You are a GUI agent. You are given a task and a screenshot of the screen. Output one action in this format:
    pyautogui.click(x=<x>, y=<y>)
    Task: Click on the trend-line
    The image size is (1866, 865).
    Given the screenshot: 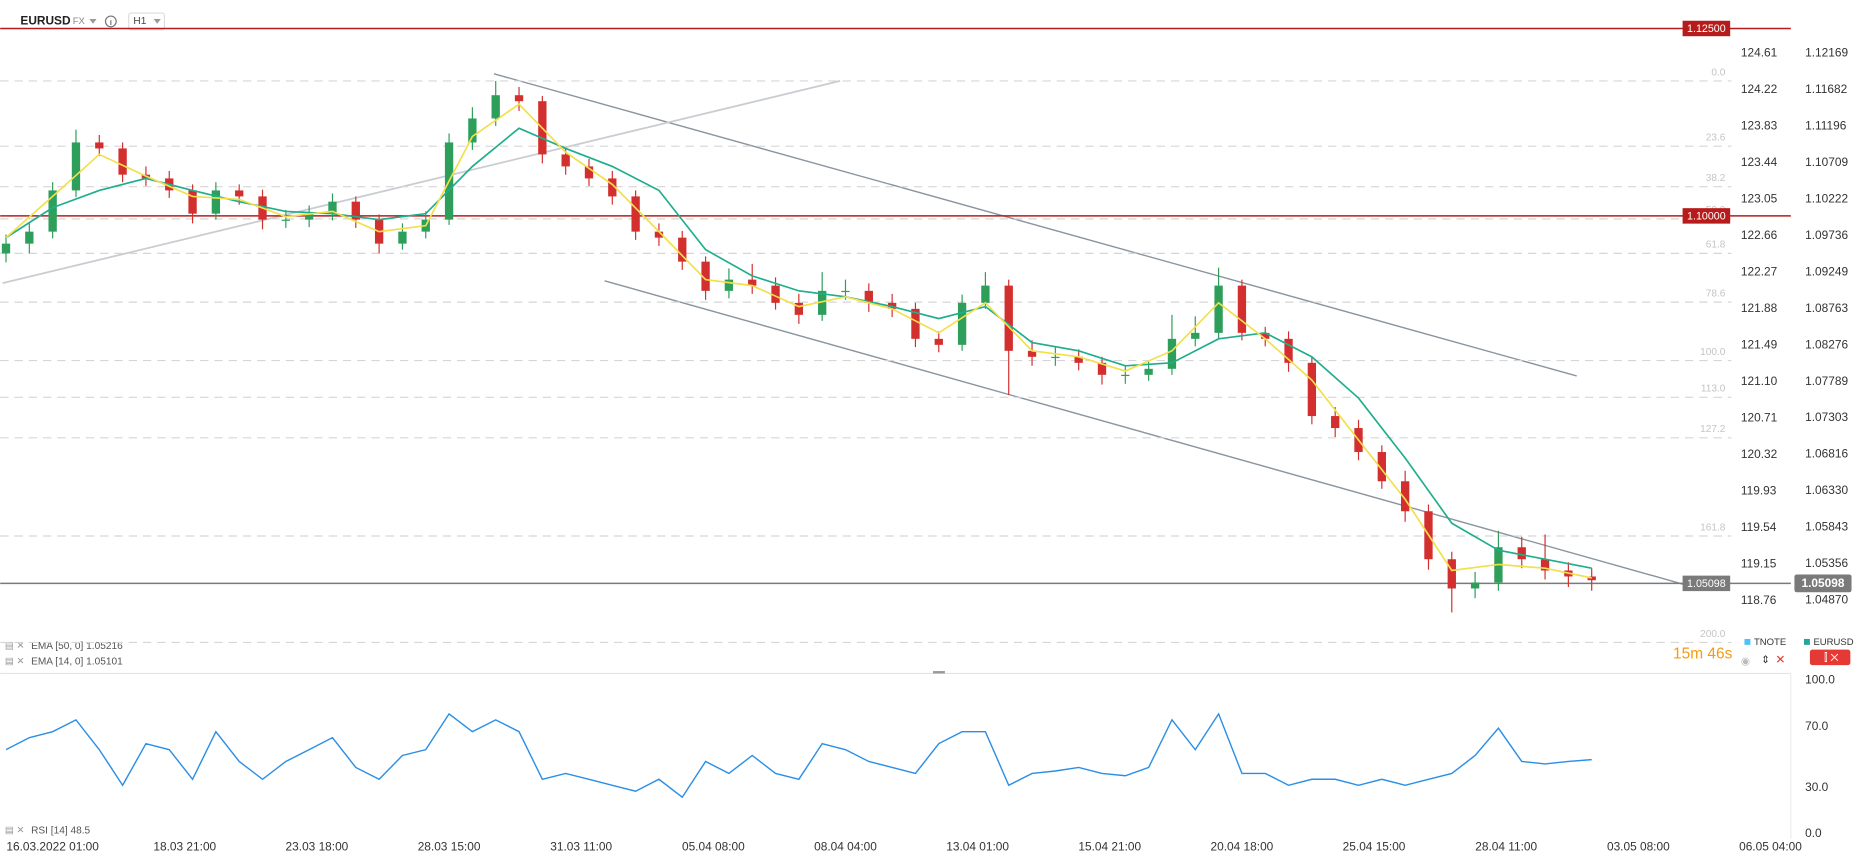 What is the action you would take?
    pyautogui.click(x=421, y=182)
    